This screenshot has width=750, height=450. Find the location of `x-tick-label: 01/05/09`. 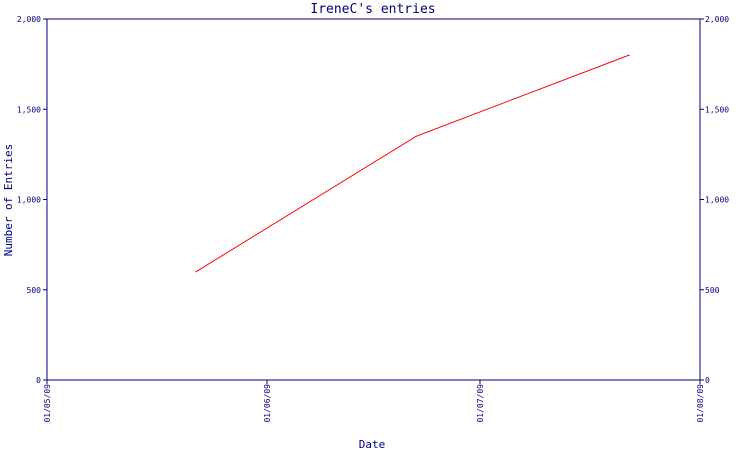

x-tick-label: 01/05/09 is located at coordinates (47, 403).